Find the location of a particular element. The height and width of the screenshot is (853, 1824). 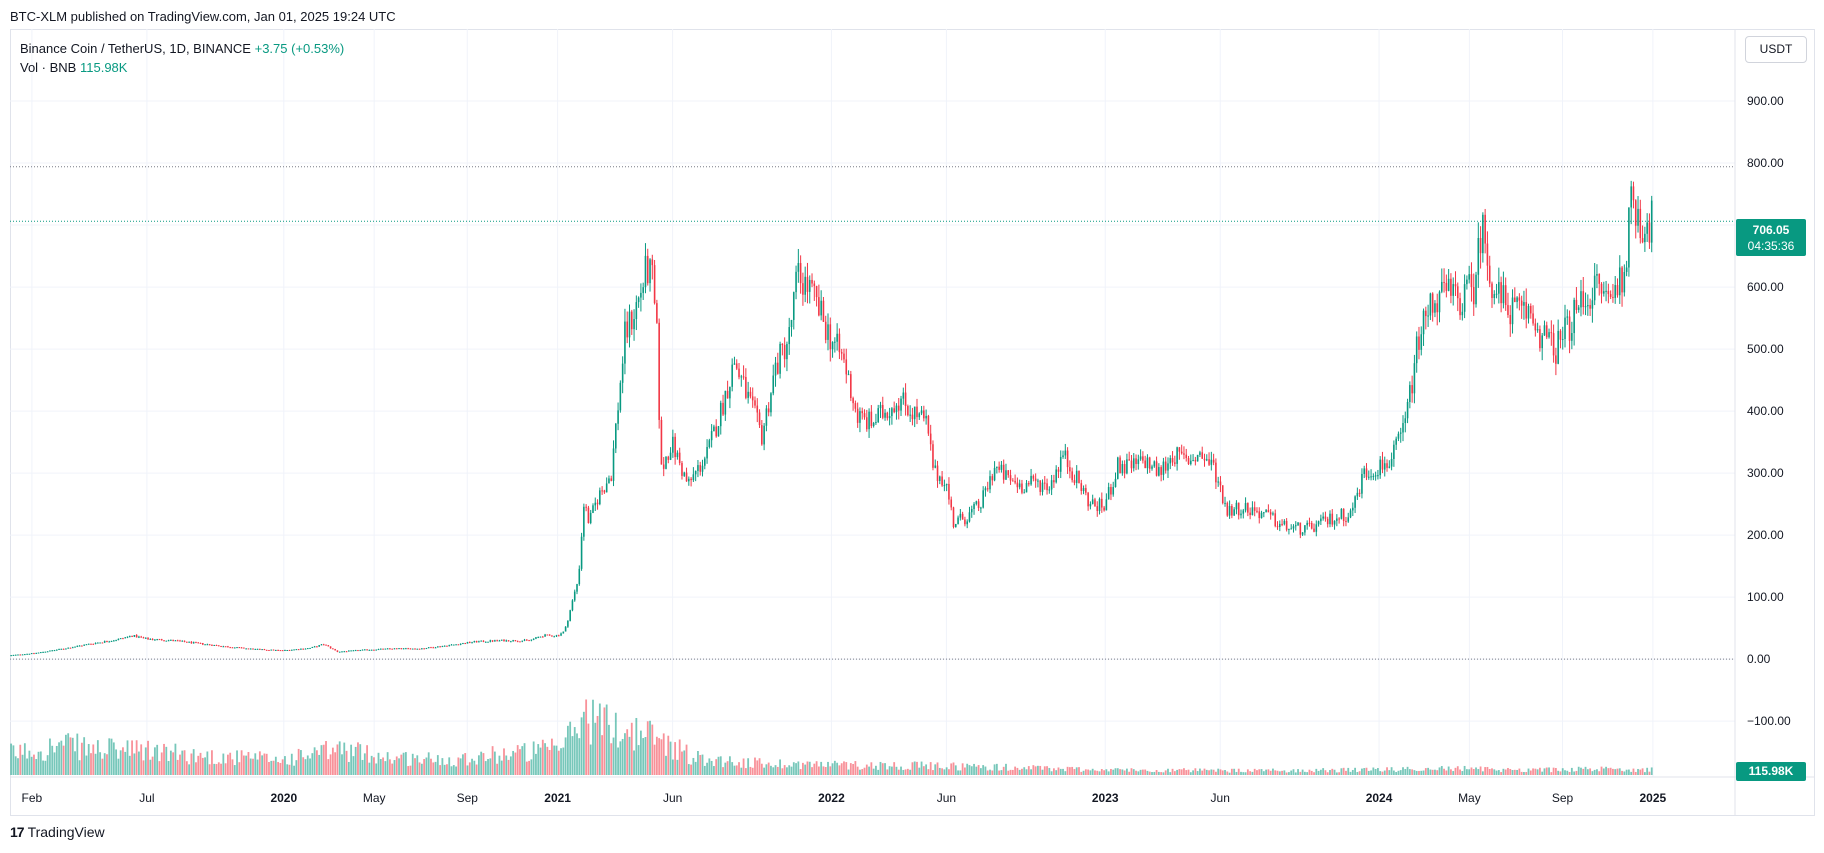

currency-unit-button: USDT is located at coordinates (1776, 49).